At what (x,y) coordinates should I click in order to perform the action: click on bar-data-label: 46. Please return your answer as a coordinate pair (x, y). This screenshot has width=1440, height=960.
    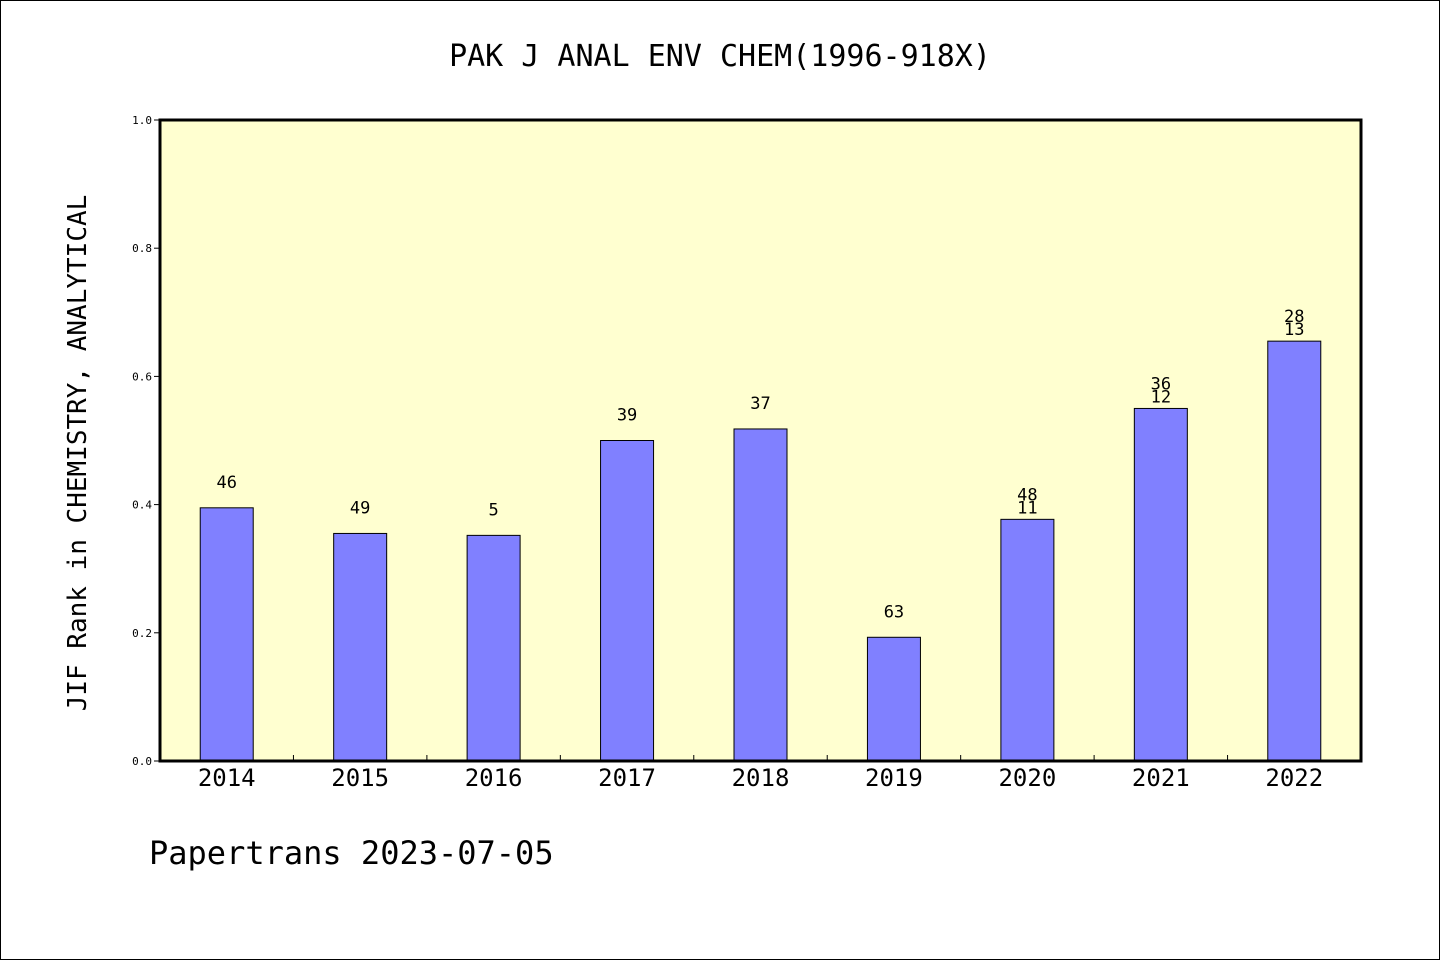
    Looking at the image, I should click on (226, 483).